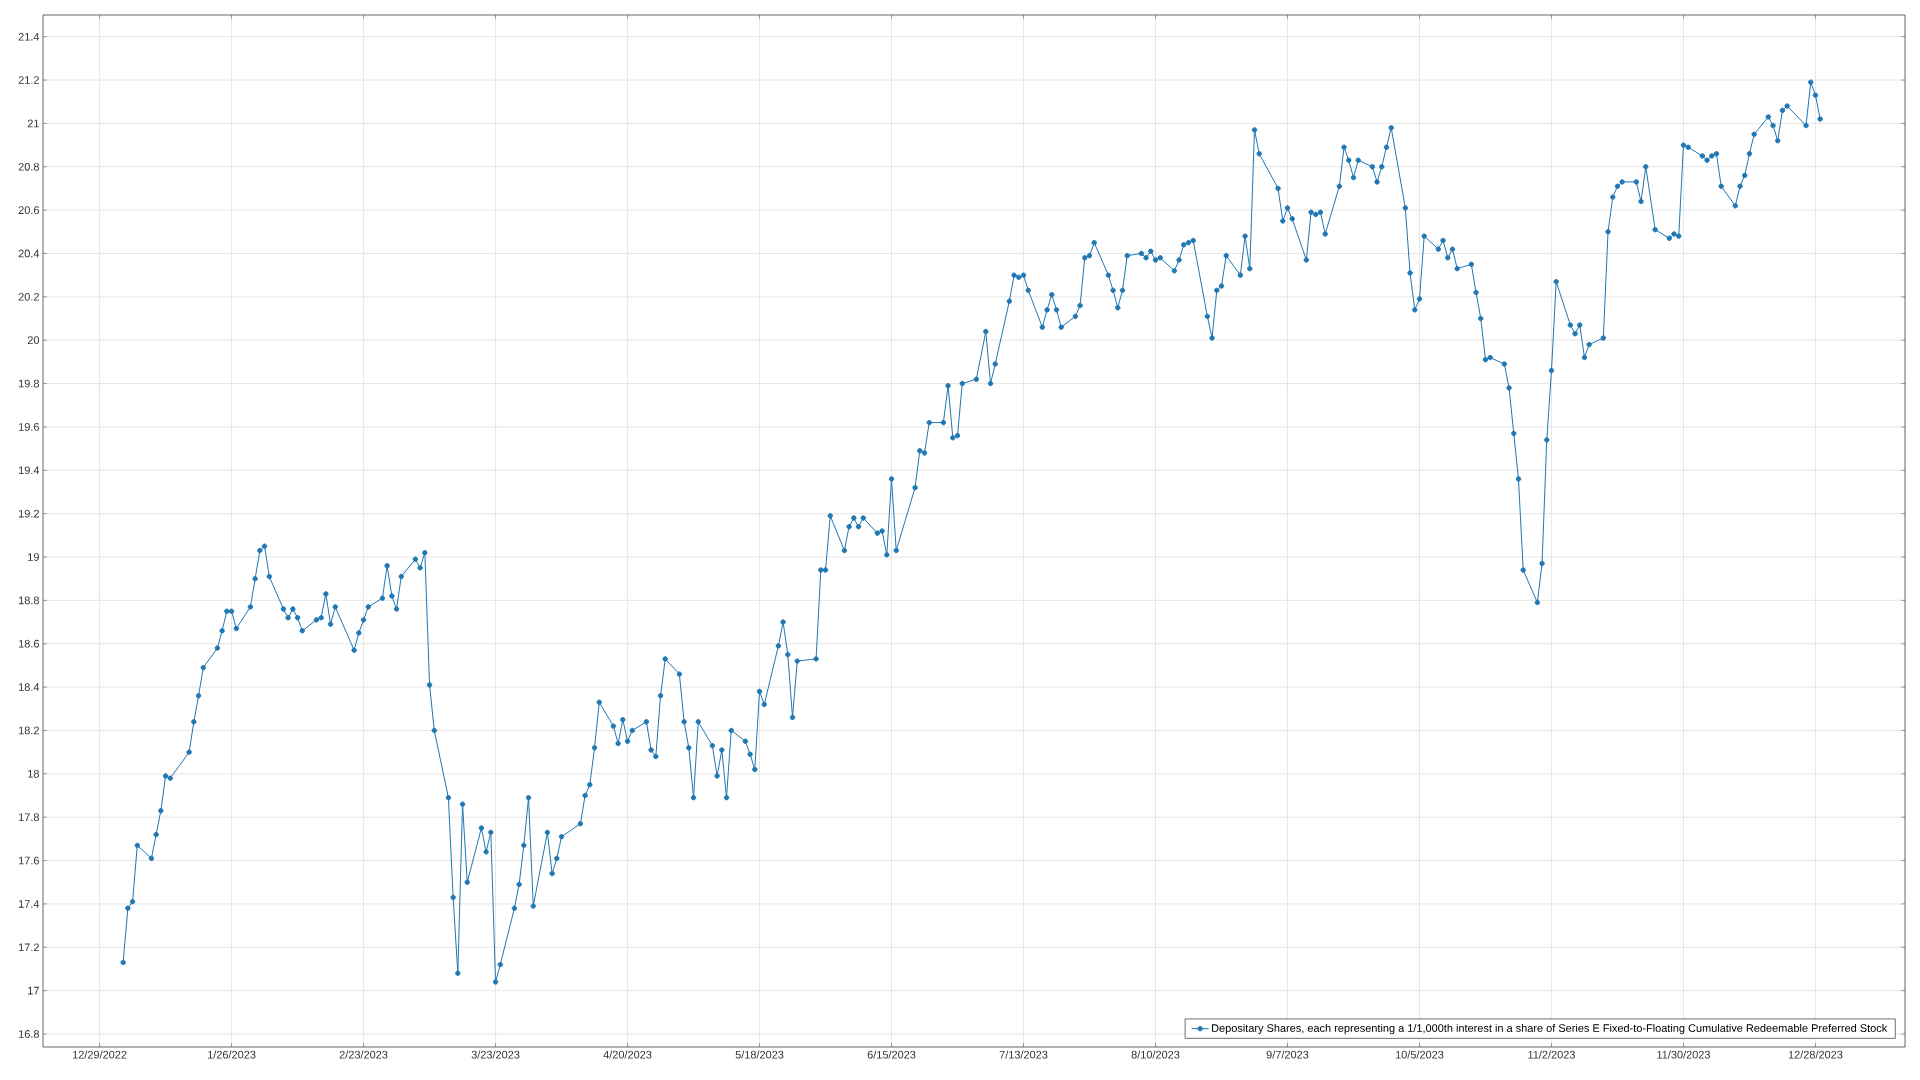 The image size is (1920, 1080). What do you see at coordinates (232, 1054) in the screenshot?
I see `x-tick-label: 1/26/2023` at bounding box center [232, 1054].